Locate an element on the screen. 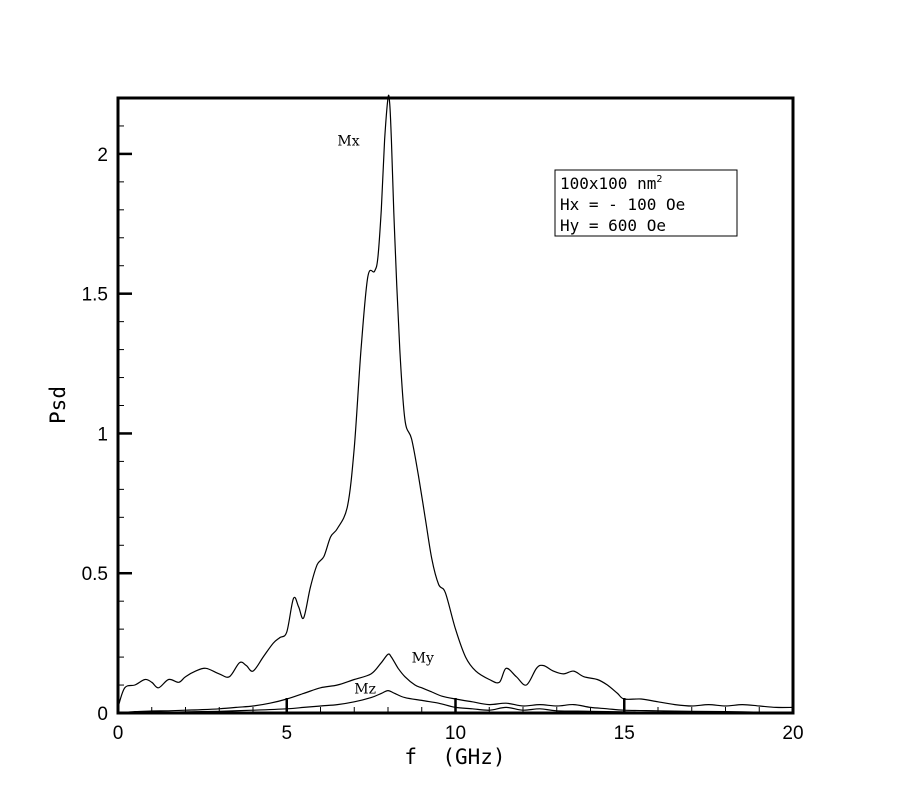 The width and height of the screenshot is (903, 803). x-tick-label: 15 is located at coordinates (624, 733).